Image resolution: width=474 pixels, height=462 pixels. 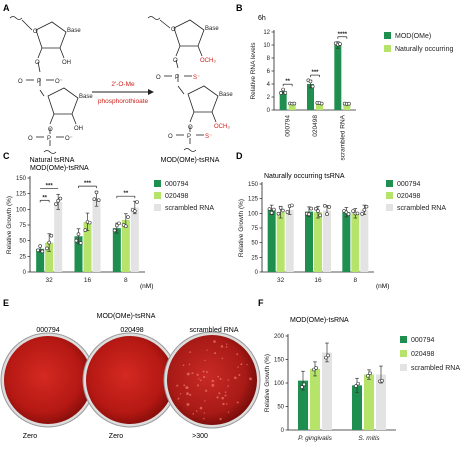 I want to click on oh-group: OH, so click(x=78, y=129).